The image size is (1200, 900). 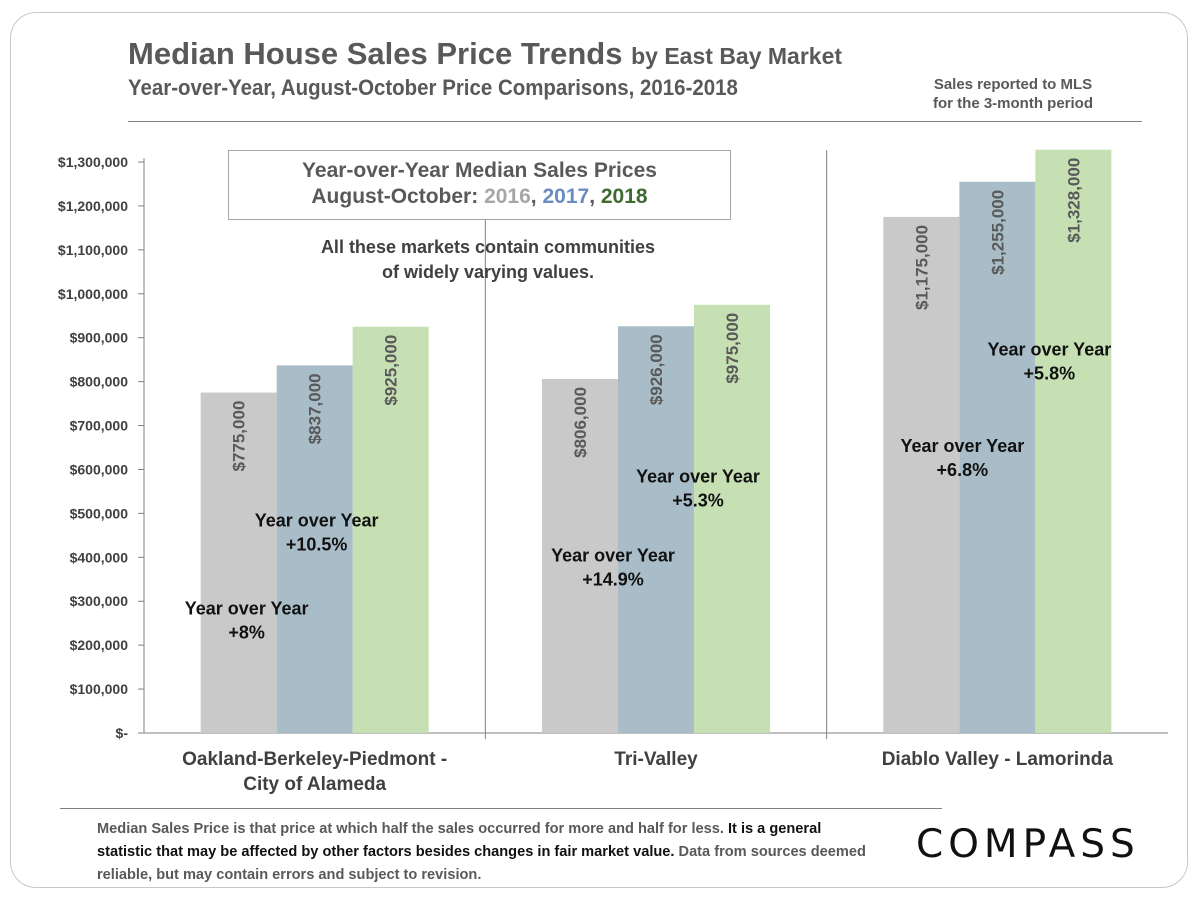 What do you see at coordinates (1028, 844) in the screenshot?
I see `compass-logo: COMPASS` at bounding box center [1028, 844].